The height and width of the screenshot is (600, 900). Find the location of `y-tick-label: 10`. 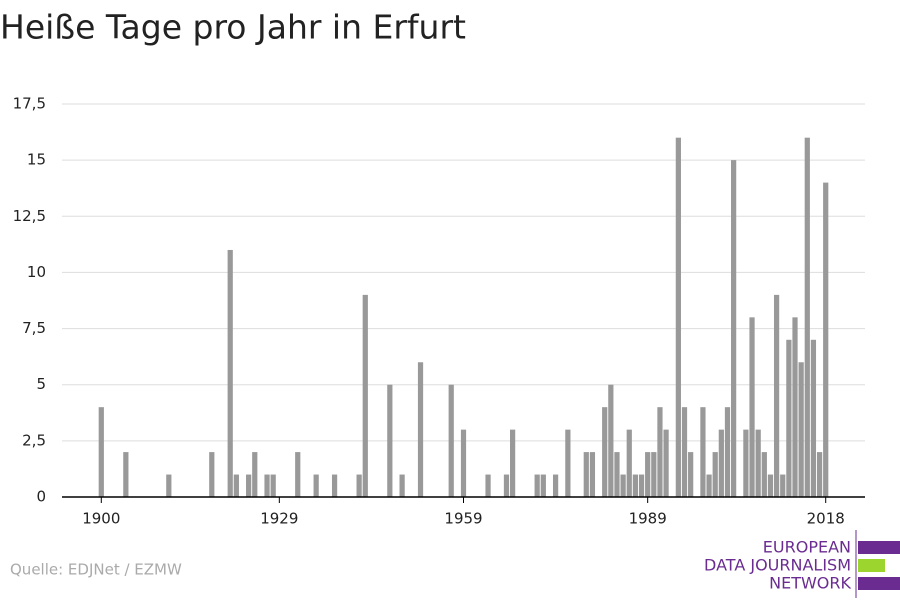

y-tick-label: 10 is located at coordinates (36, 272).